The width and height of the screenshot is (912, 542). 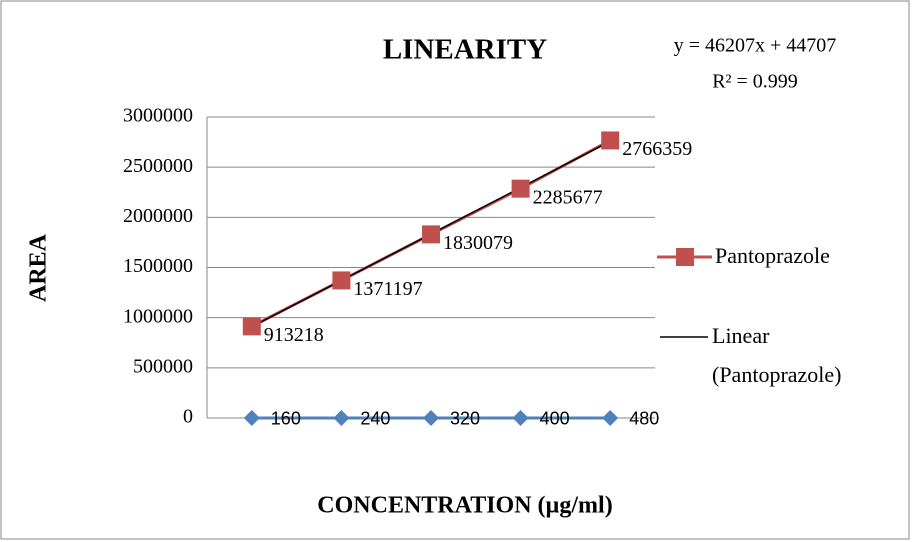 I want to click on legend-label: Linear (Pantoprazole), so click(x=777, y=355).